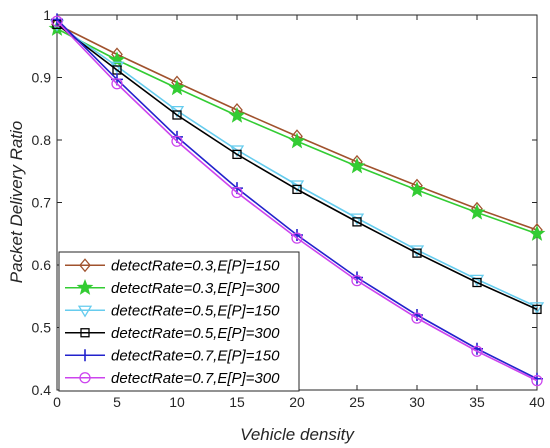 The height and width of the screenshot is (448, 550). Describe the element at coordinates (357, 402) in the screenshot. I see `x-tick-label: 25` at that location.